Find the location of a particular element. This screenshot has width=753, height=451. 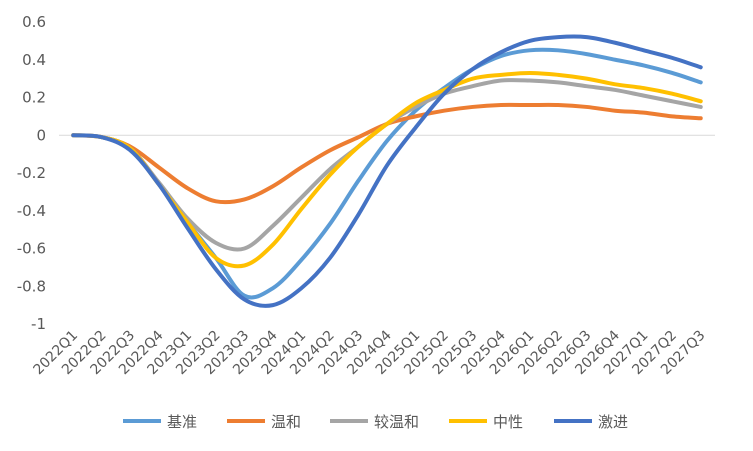

y-tick-label: -1 is located at coordinates (38, 324).